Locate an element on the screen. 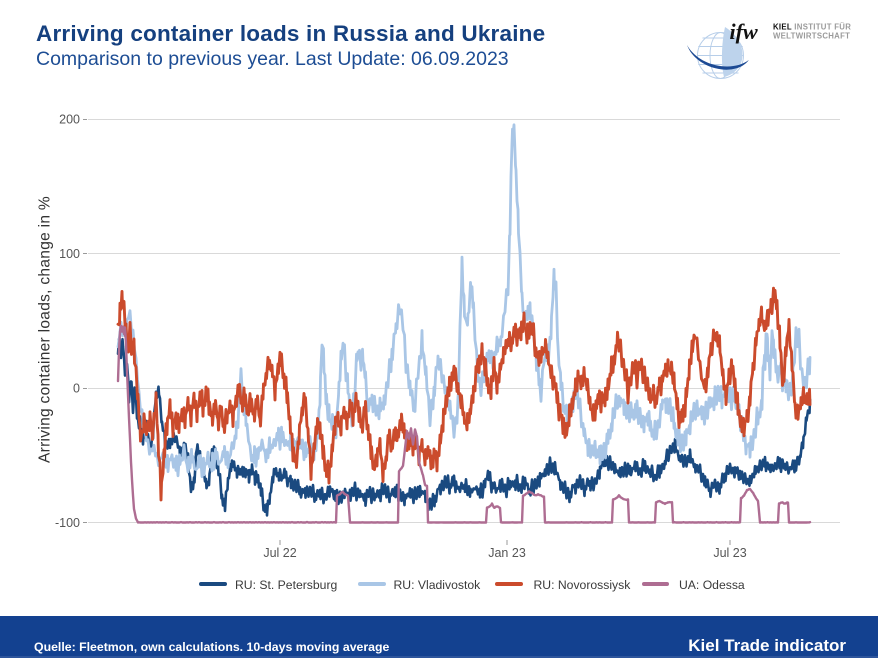  svg-text: WELTWIRTSCHAFT is located at coordinates (811, 36).